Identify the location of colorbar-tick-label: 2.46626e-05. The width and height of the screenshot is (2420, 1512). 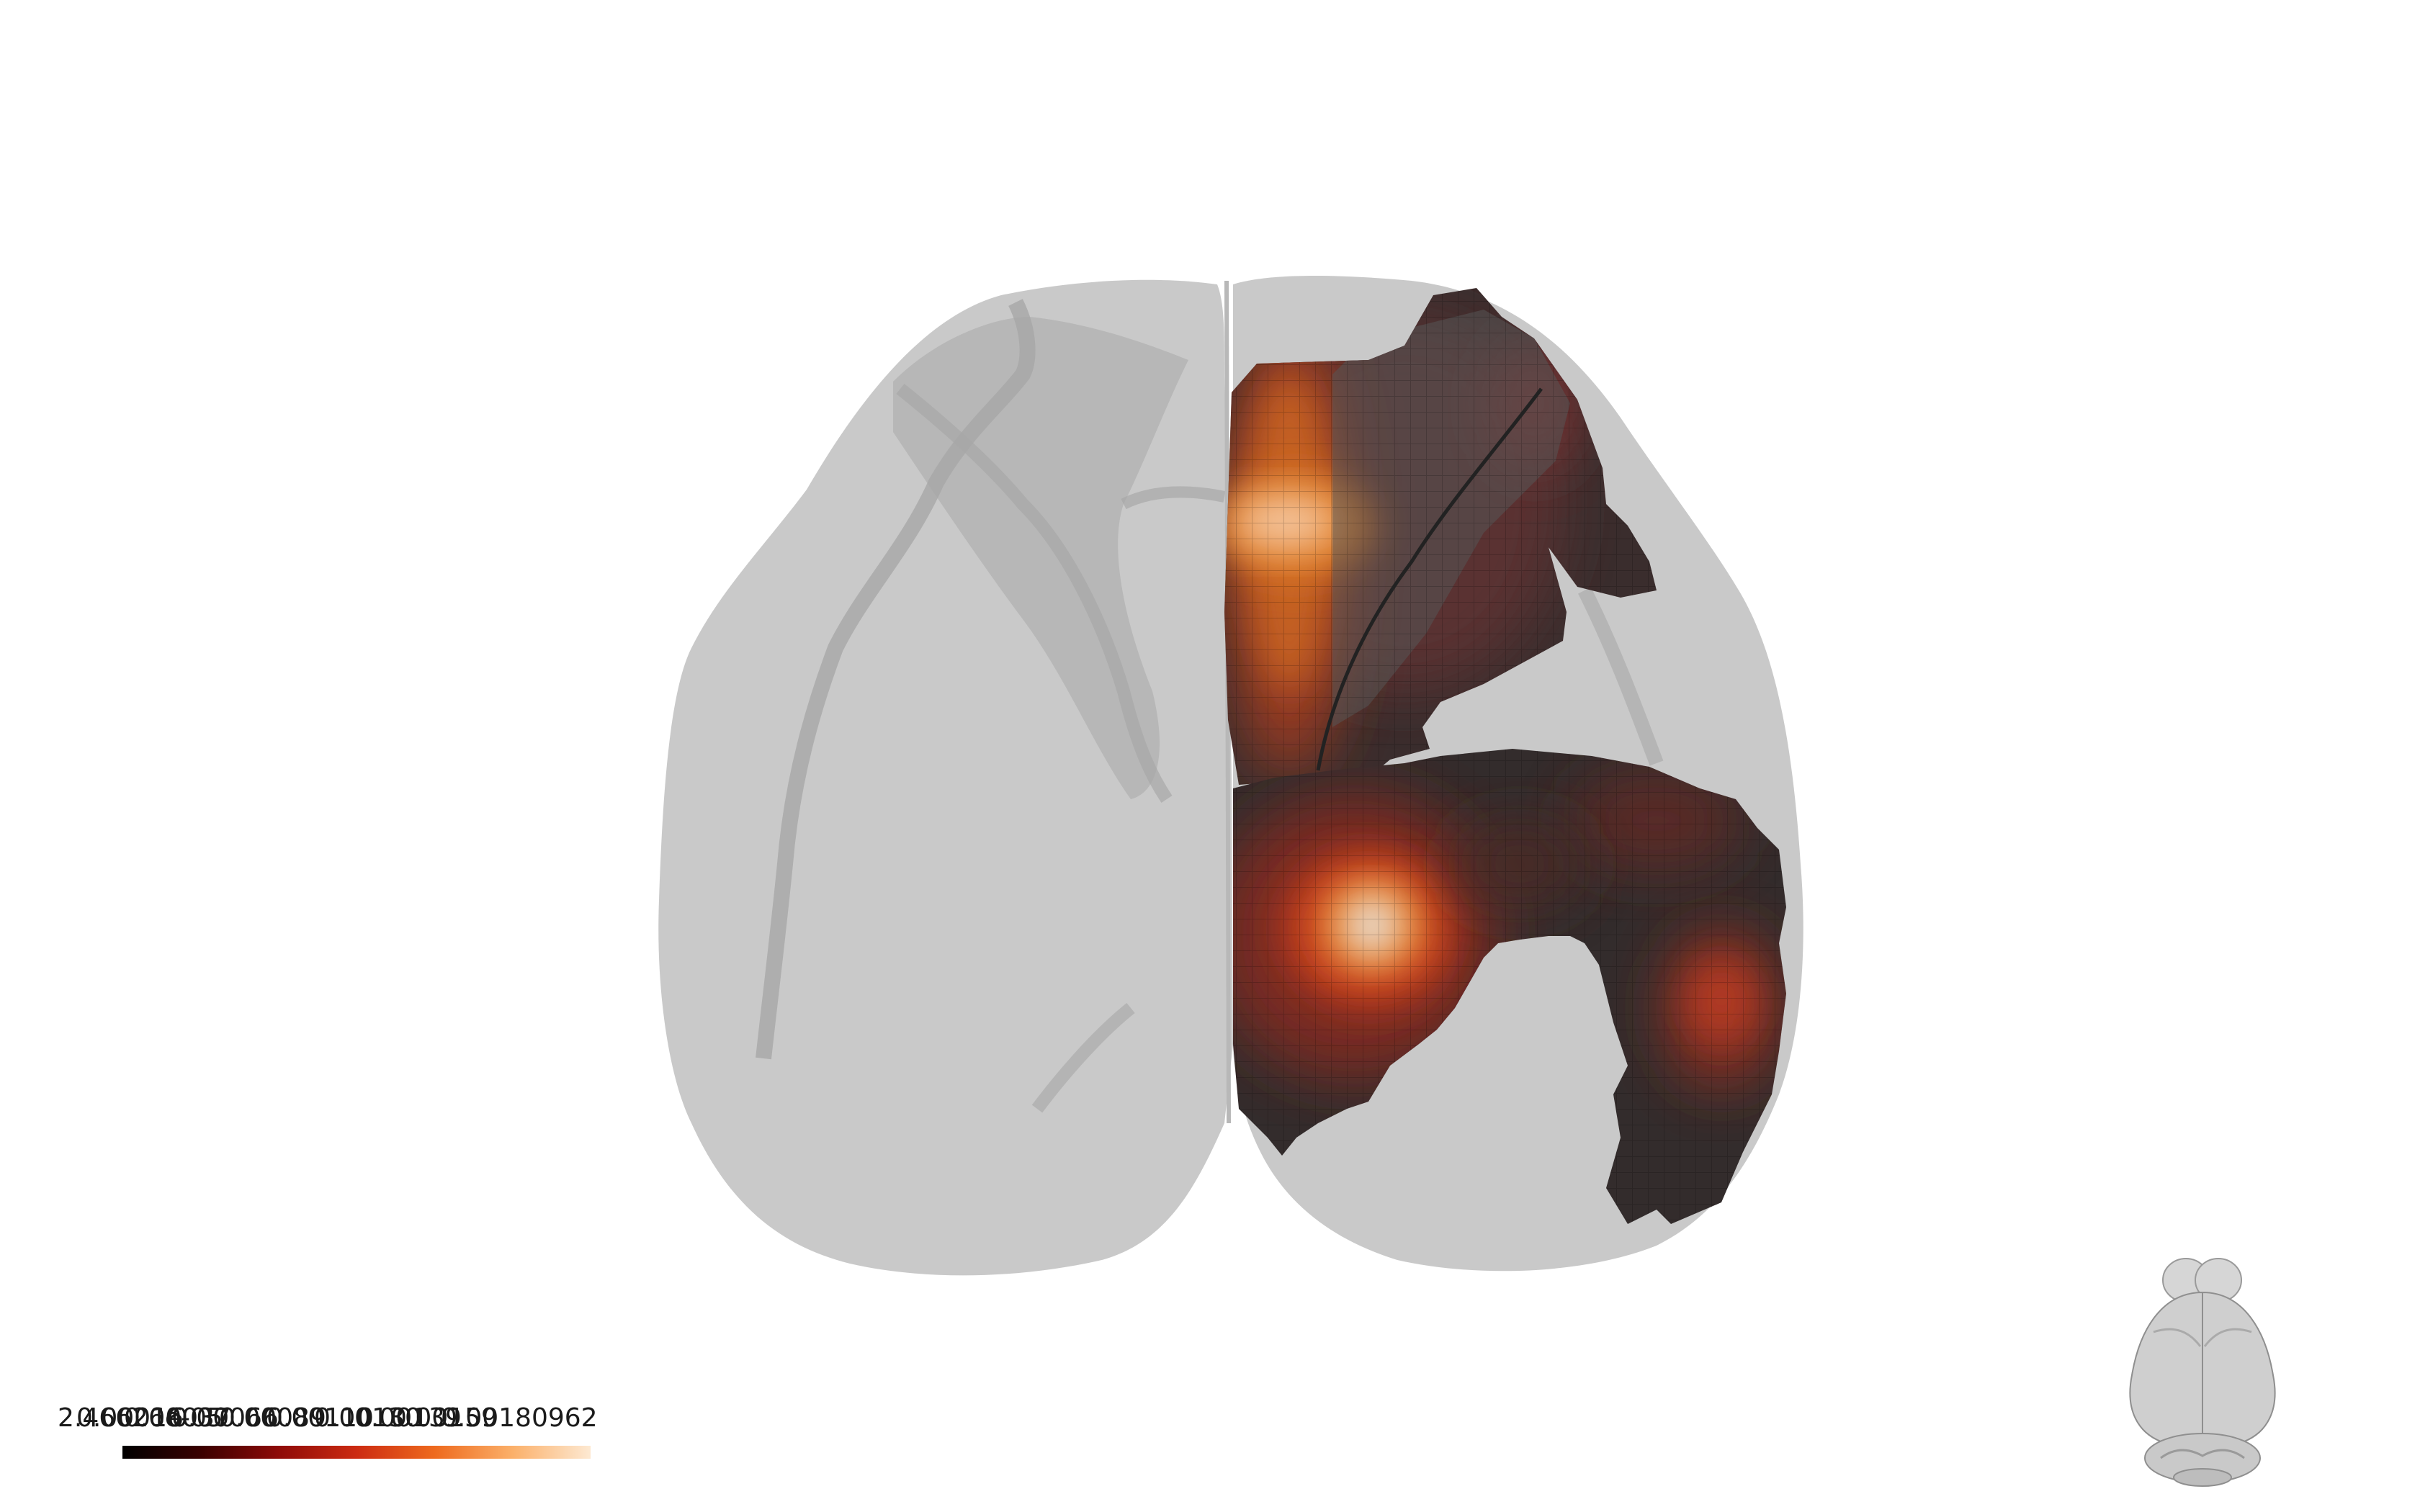
(140, 1418).